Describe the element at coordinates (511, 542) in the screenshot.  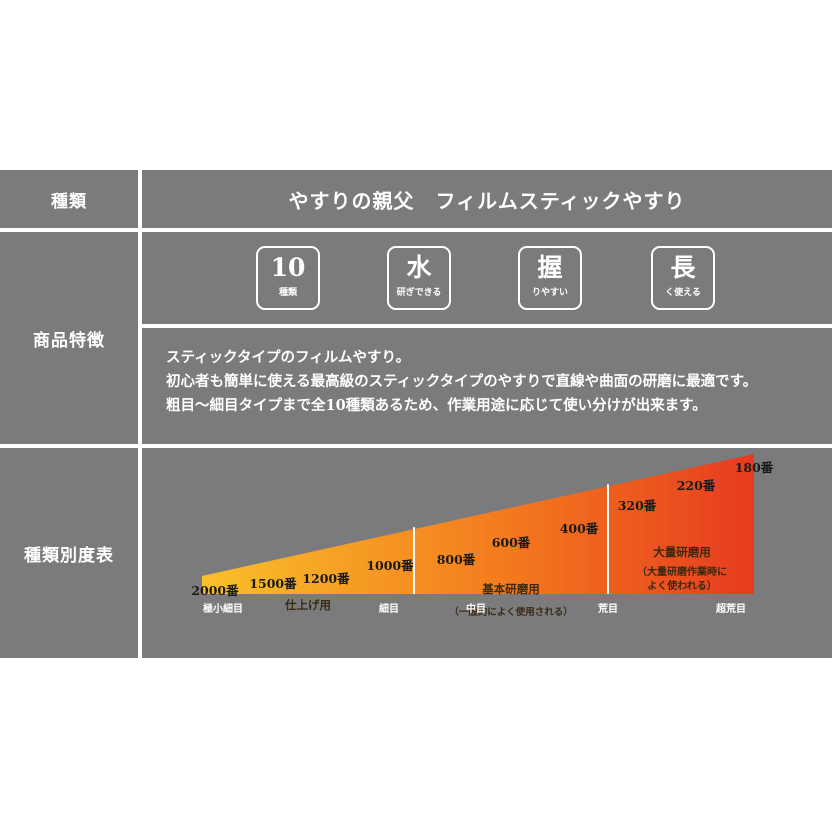
I see `grit-label: 600番` at that location.